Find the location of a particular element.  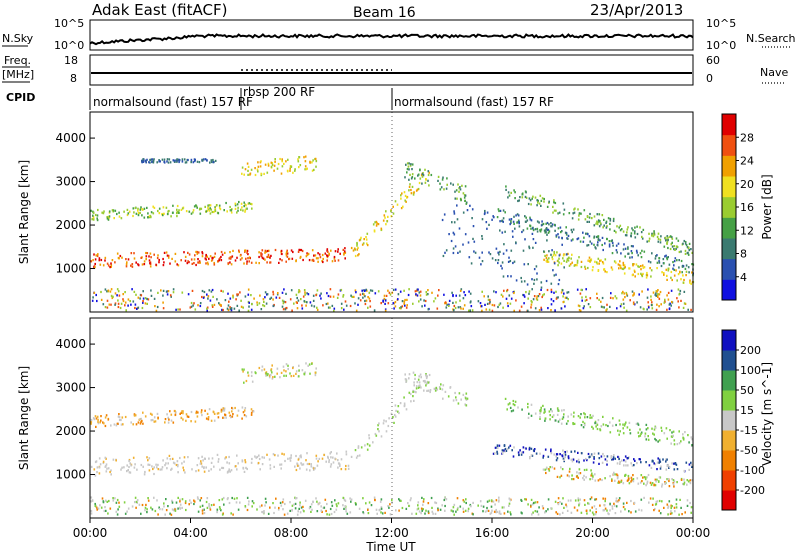

cpid-label: CPID is located at coordinates (20, 97).